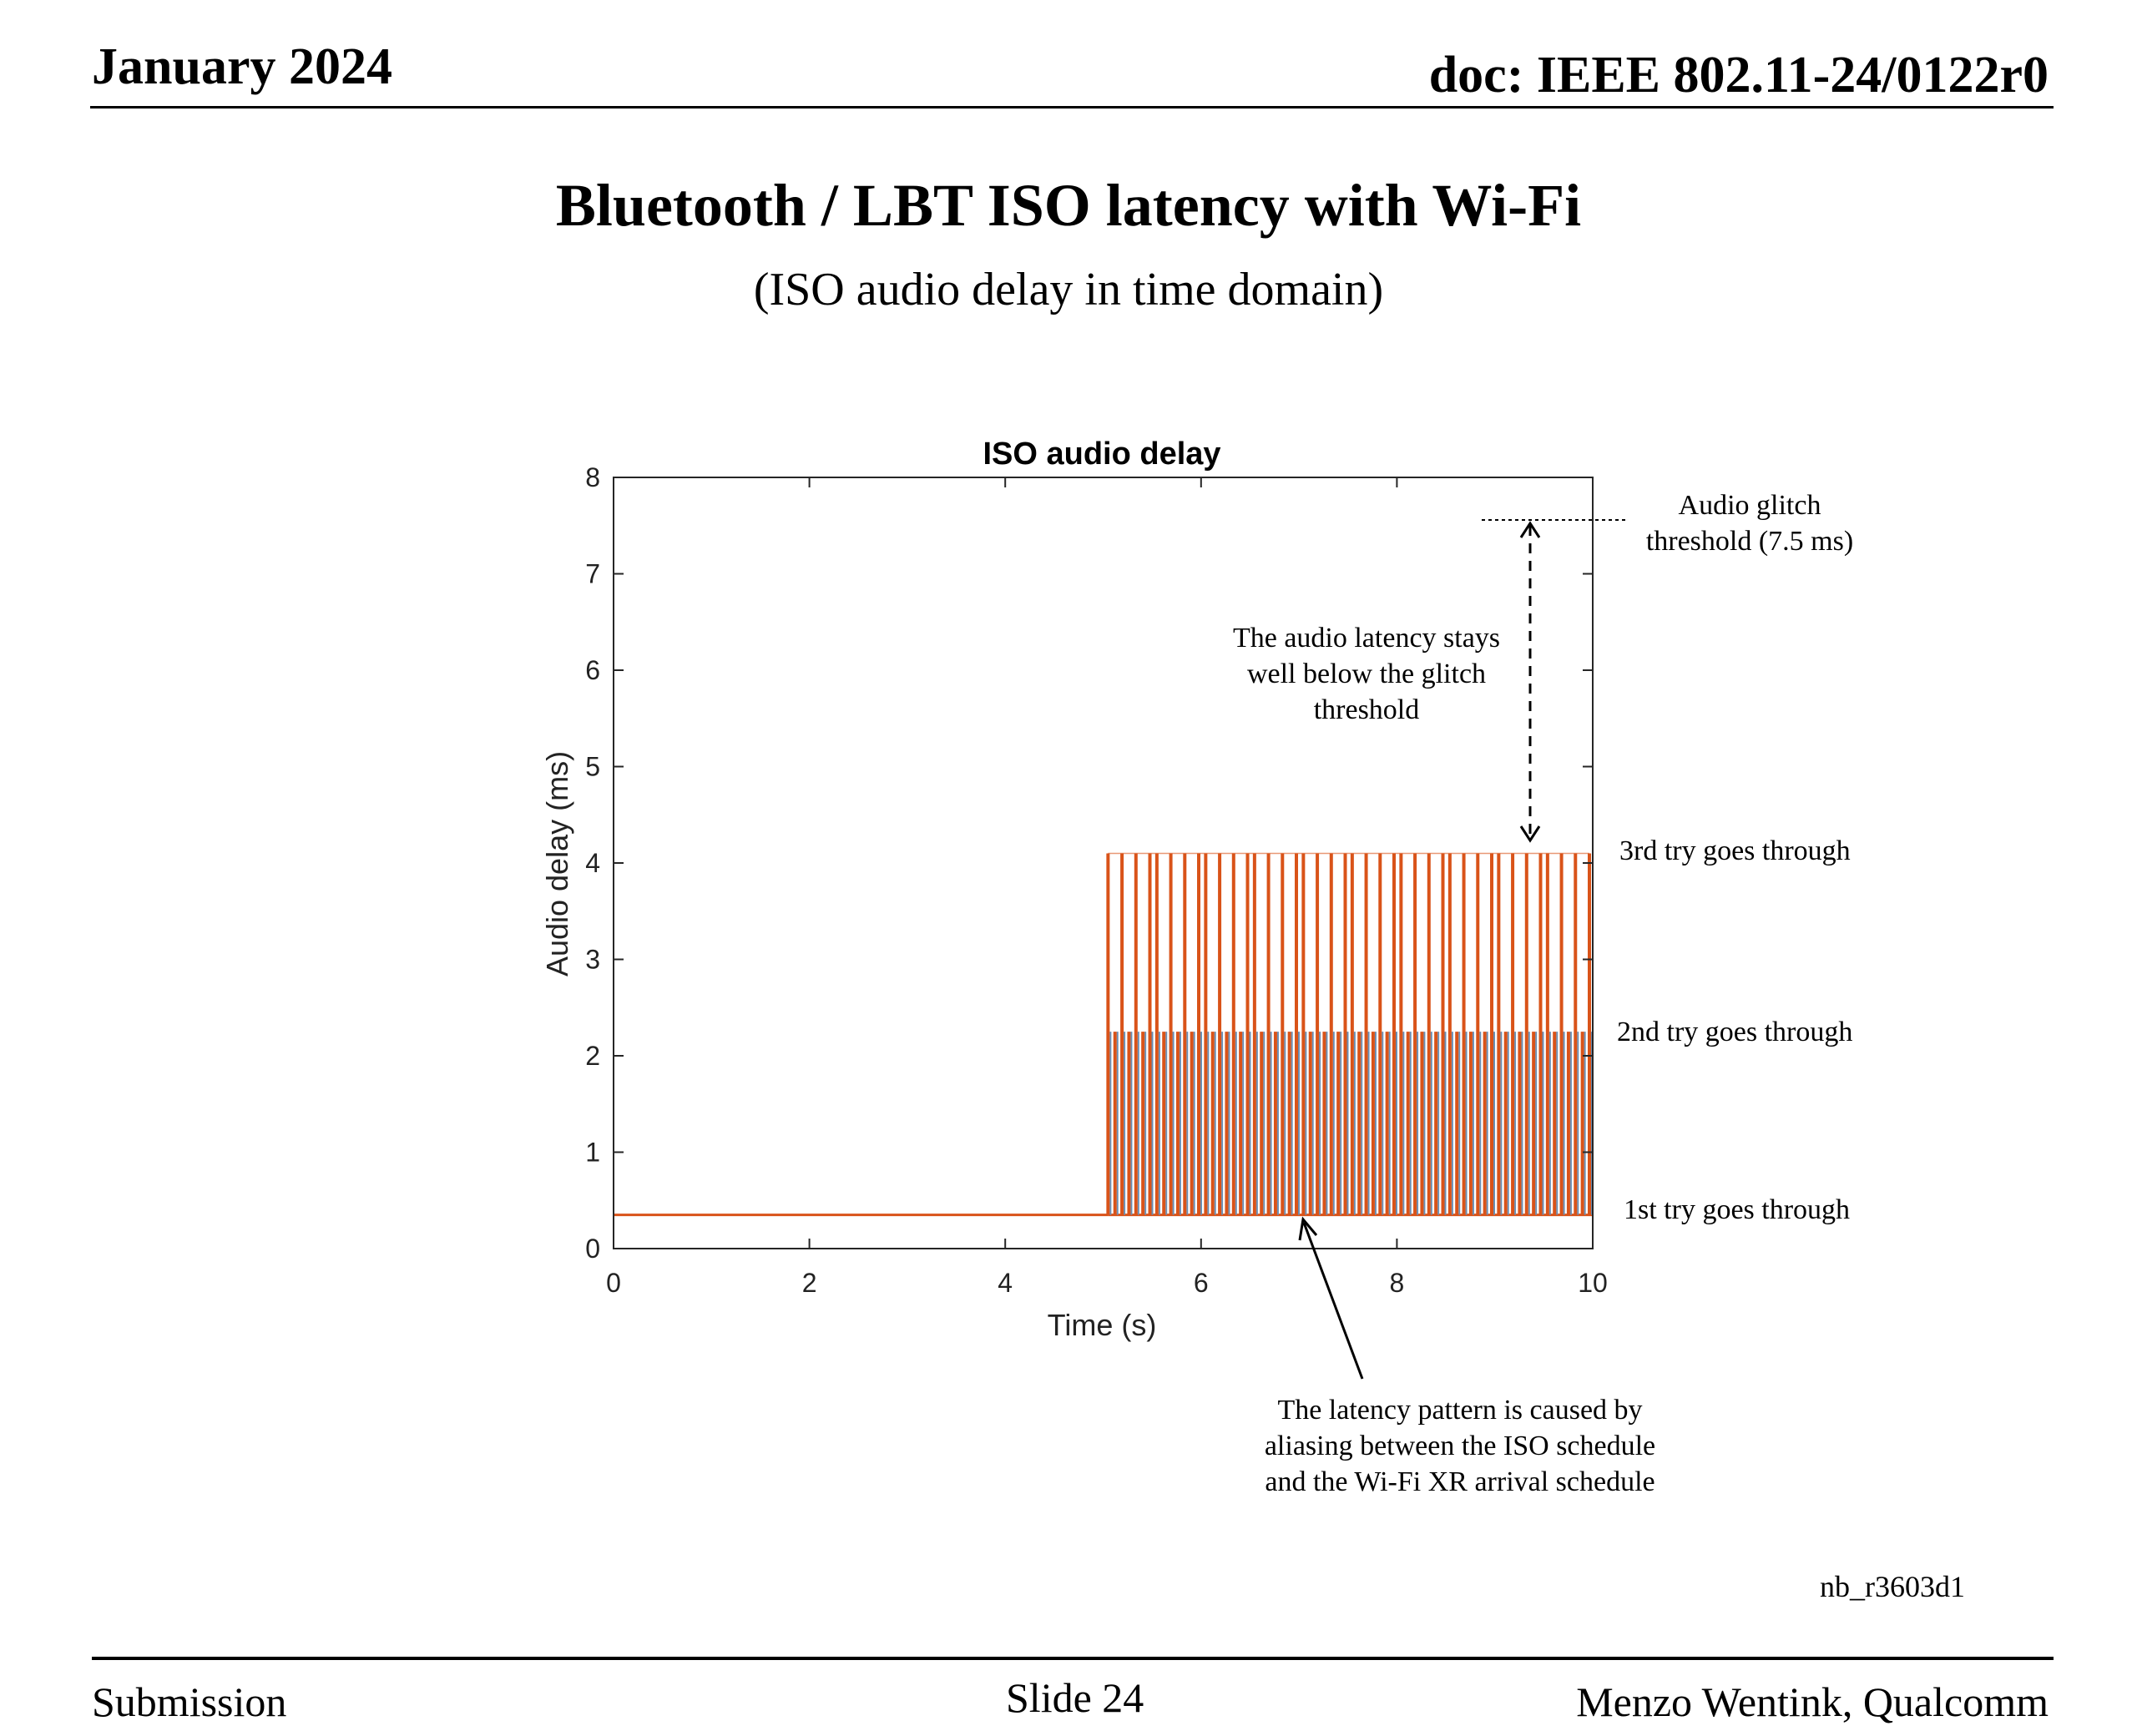 The width and height of the screenshot is (2137, 1736). Describe the element at coordinates (1735, 1032) in the screenshot. I see `second-try-label: 2nd try goes through` at that location.